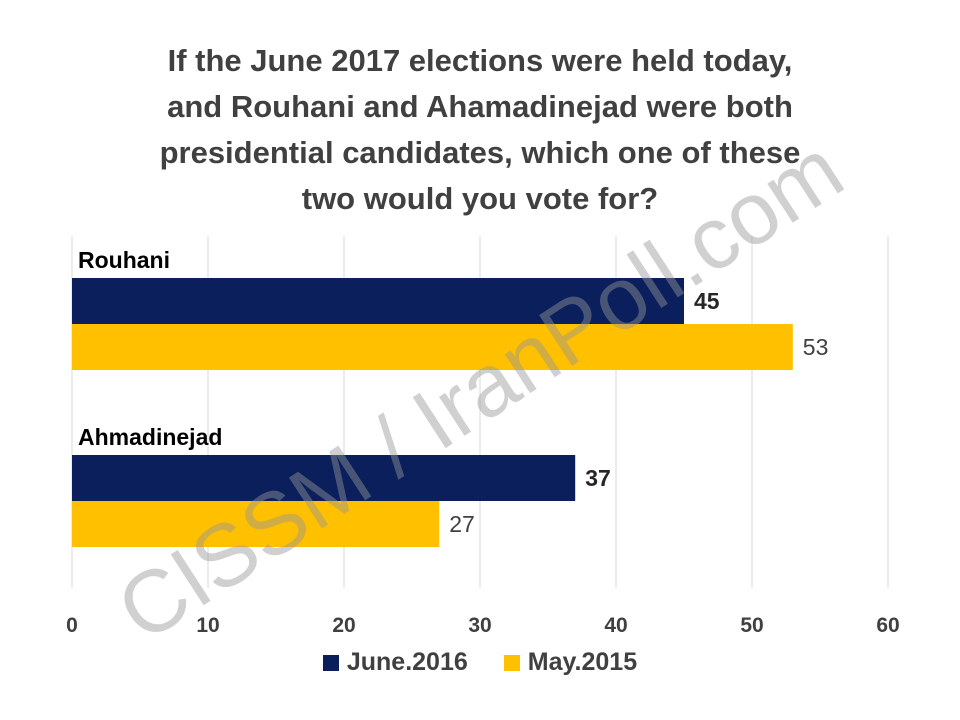 The height and width of the screenshot is (720, 960). Describe the element at coordinates (887, 625) in the screenshot. I see `x-tick-label: 60` at that location.